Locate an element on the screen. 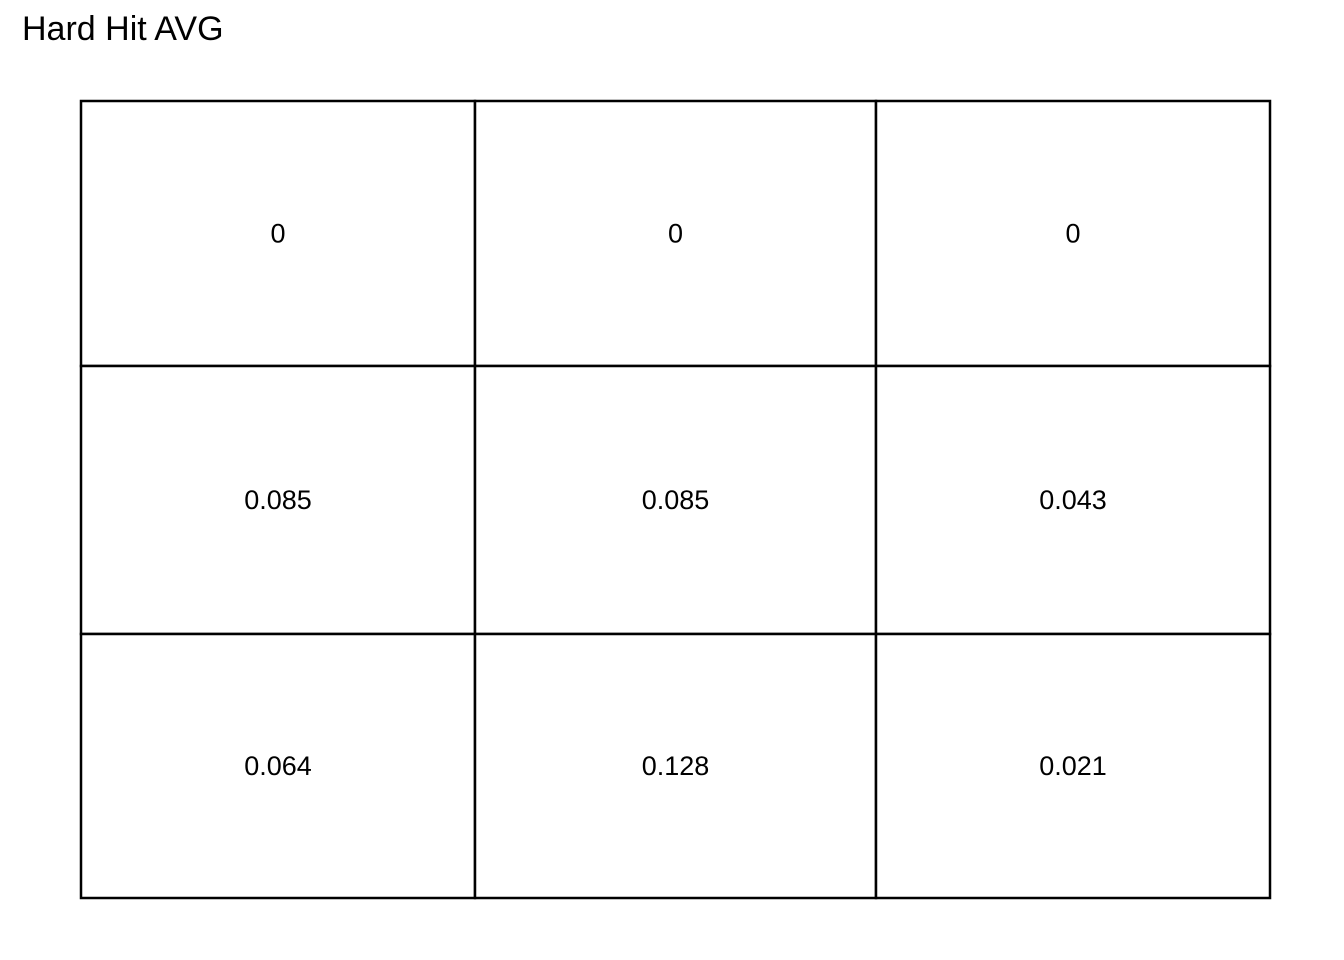  zone-value-r1-c1: 0 is located at coordinates (277, 234).